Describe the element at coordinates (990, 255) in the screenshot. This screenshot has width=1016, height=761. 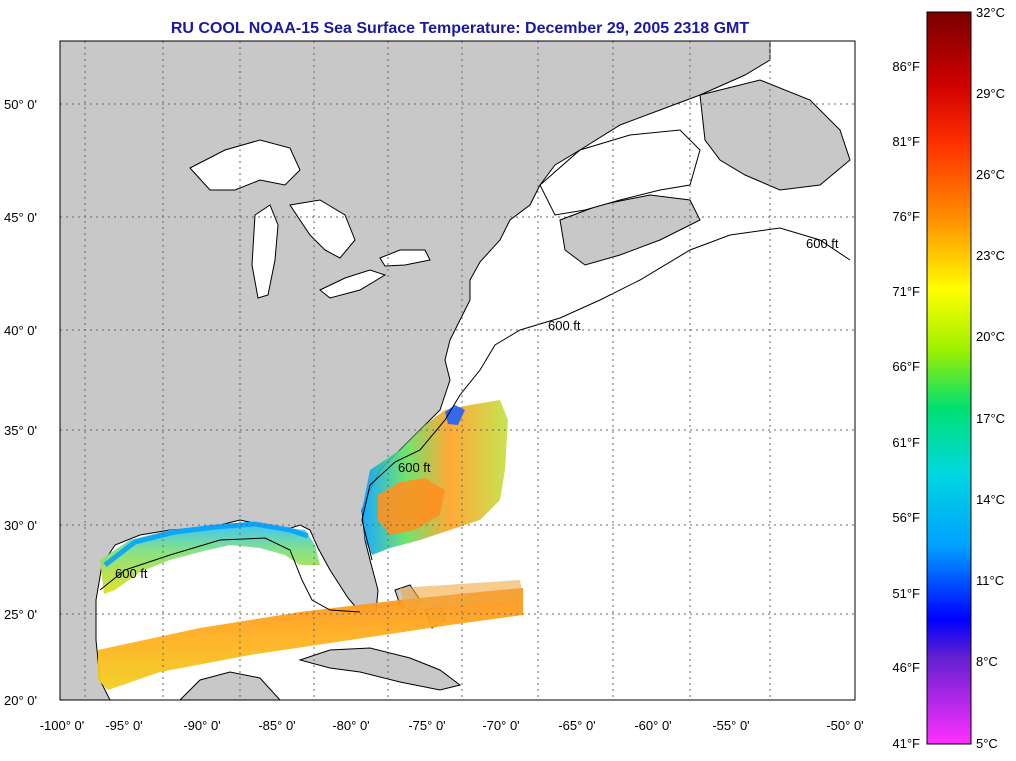
I see `colorbar-c-label: 23°C` at that location.